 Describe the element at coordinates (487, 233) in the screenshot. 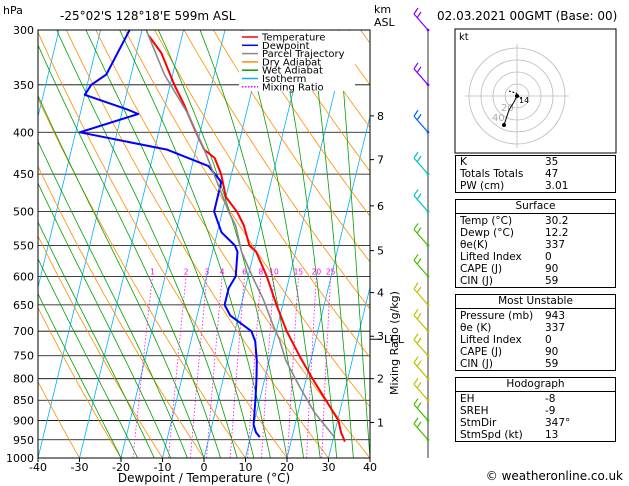

I see `index-label: Dewp (°C)` at that location.